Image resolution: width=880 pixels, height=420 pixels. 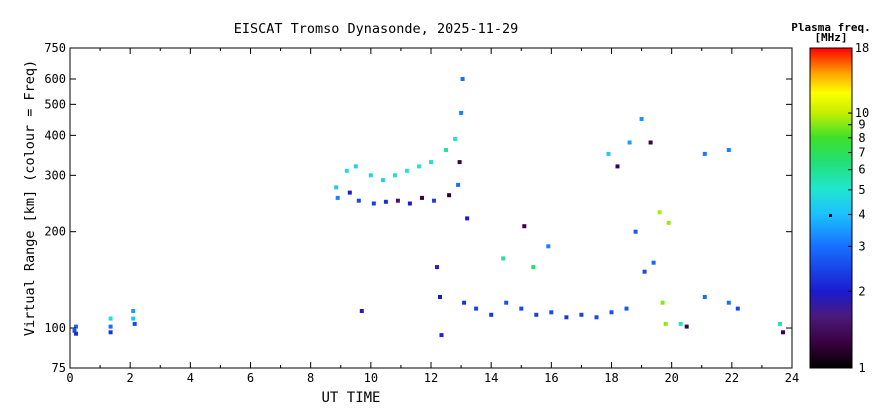 I want to click on x-tick-label: 4, so click(x=190, y=378).